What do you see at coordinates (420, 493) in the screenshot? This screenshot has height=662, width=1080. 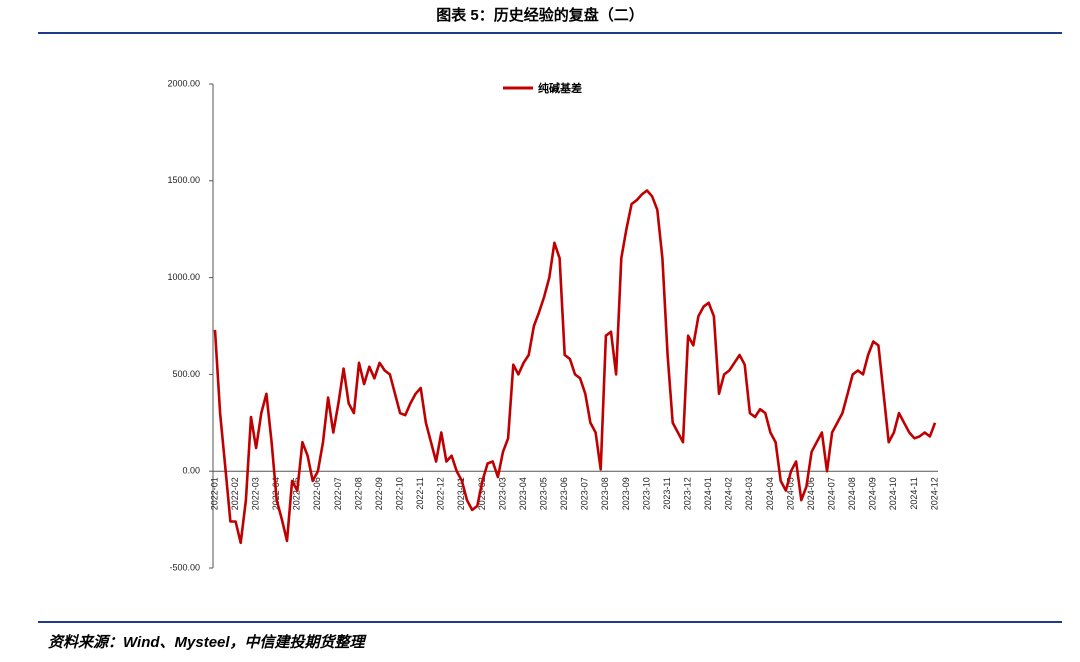 I see `x-tick-label: 2022-11` at bounding box center [420, 493].